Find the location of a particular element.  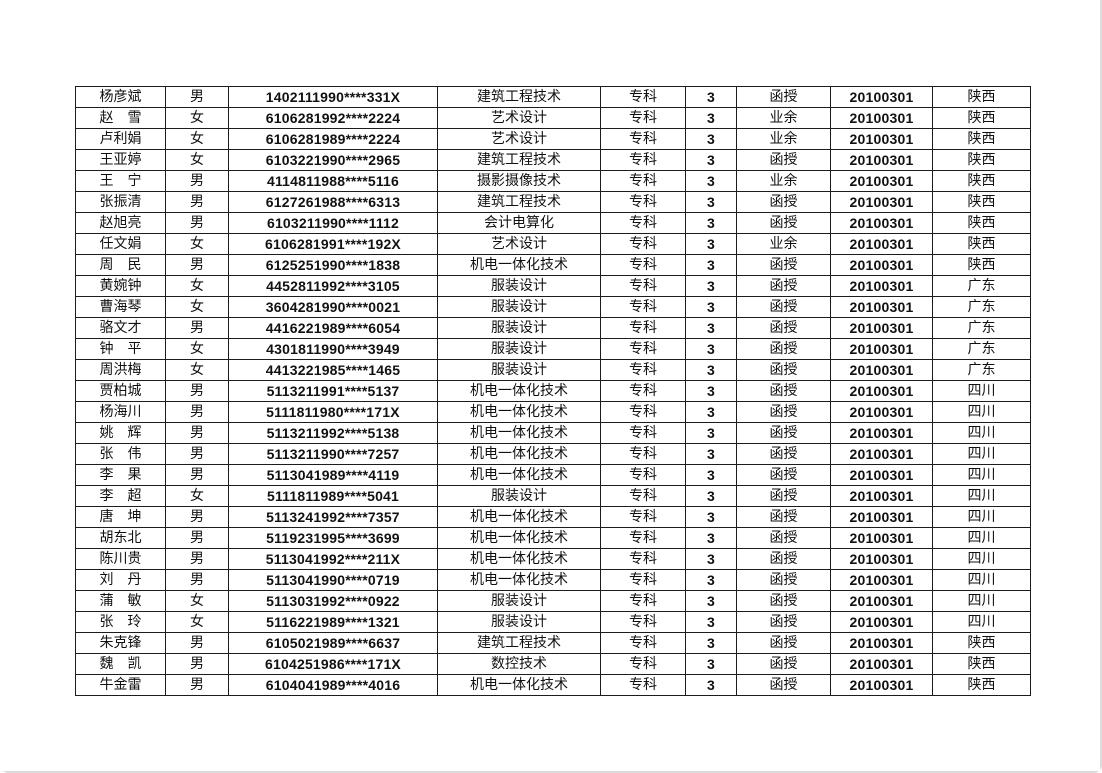

cell-id-number: 5113031992****0922 is located at coordinates (333, 601).